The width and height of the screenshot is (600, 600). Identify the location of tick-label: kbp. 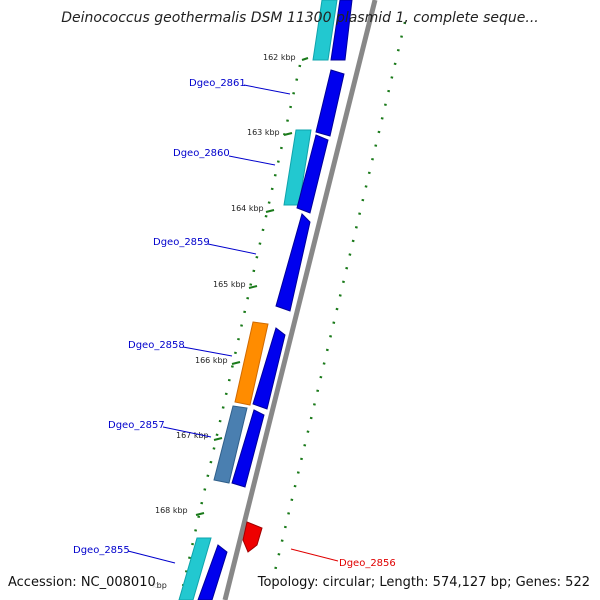
(159, 585).